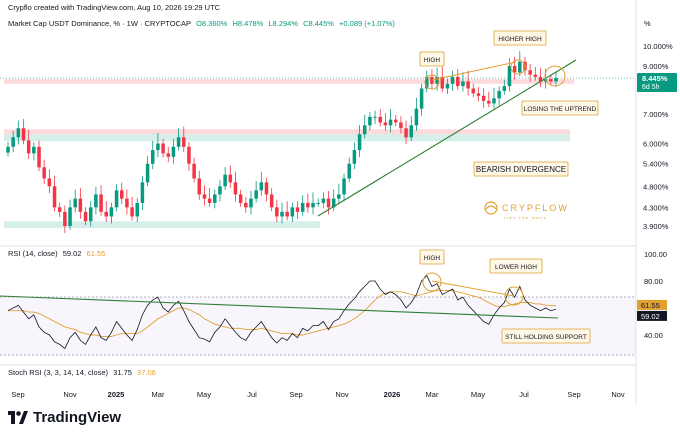  I want to click on crypflow-wave-icon, so click(491, 207).